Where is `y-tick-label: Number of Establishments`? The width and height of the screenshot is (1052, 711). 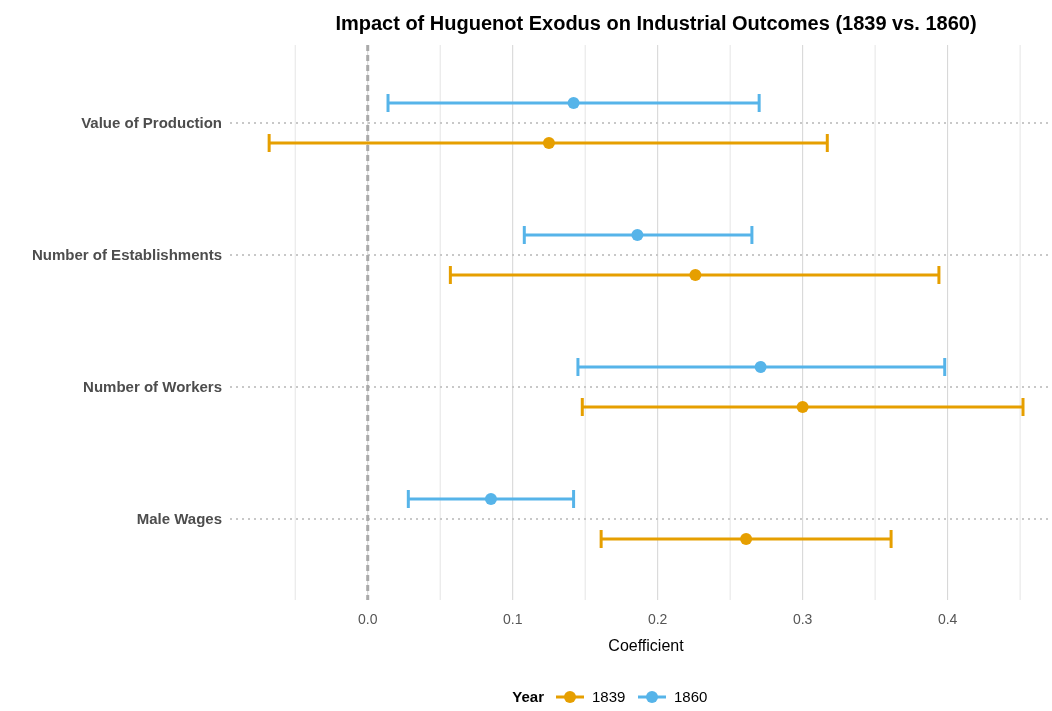 y-tick-label: Number of Establishments is located at coordinates (126, 254).